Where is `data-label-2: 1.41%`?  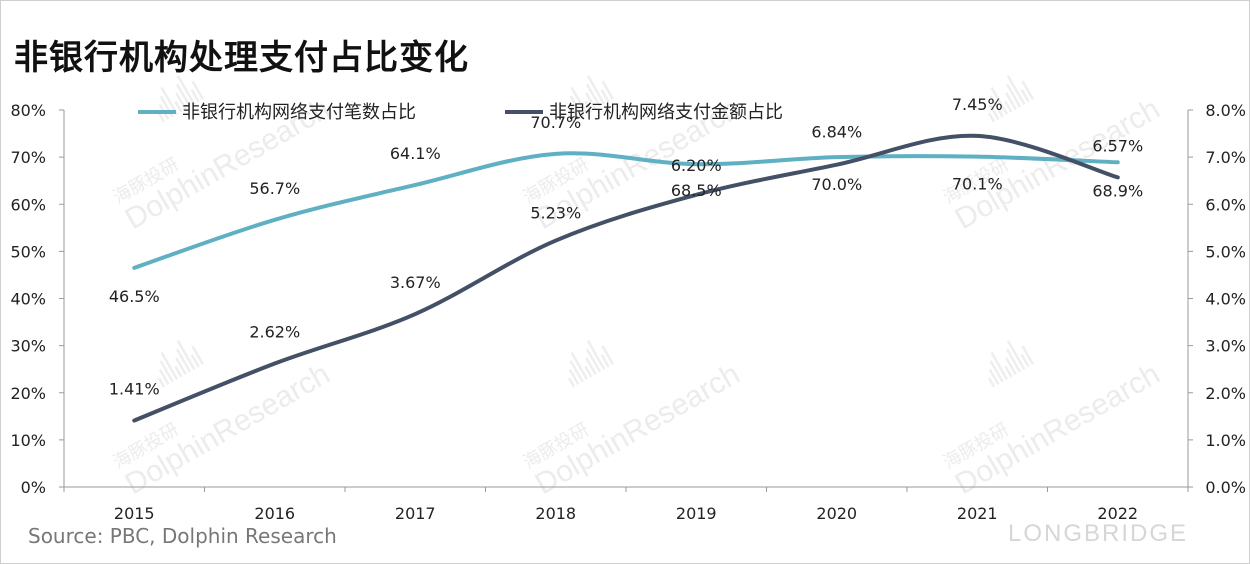 data-label-2: 1.41% is located at coordinates (134, 389).